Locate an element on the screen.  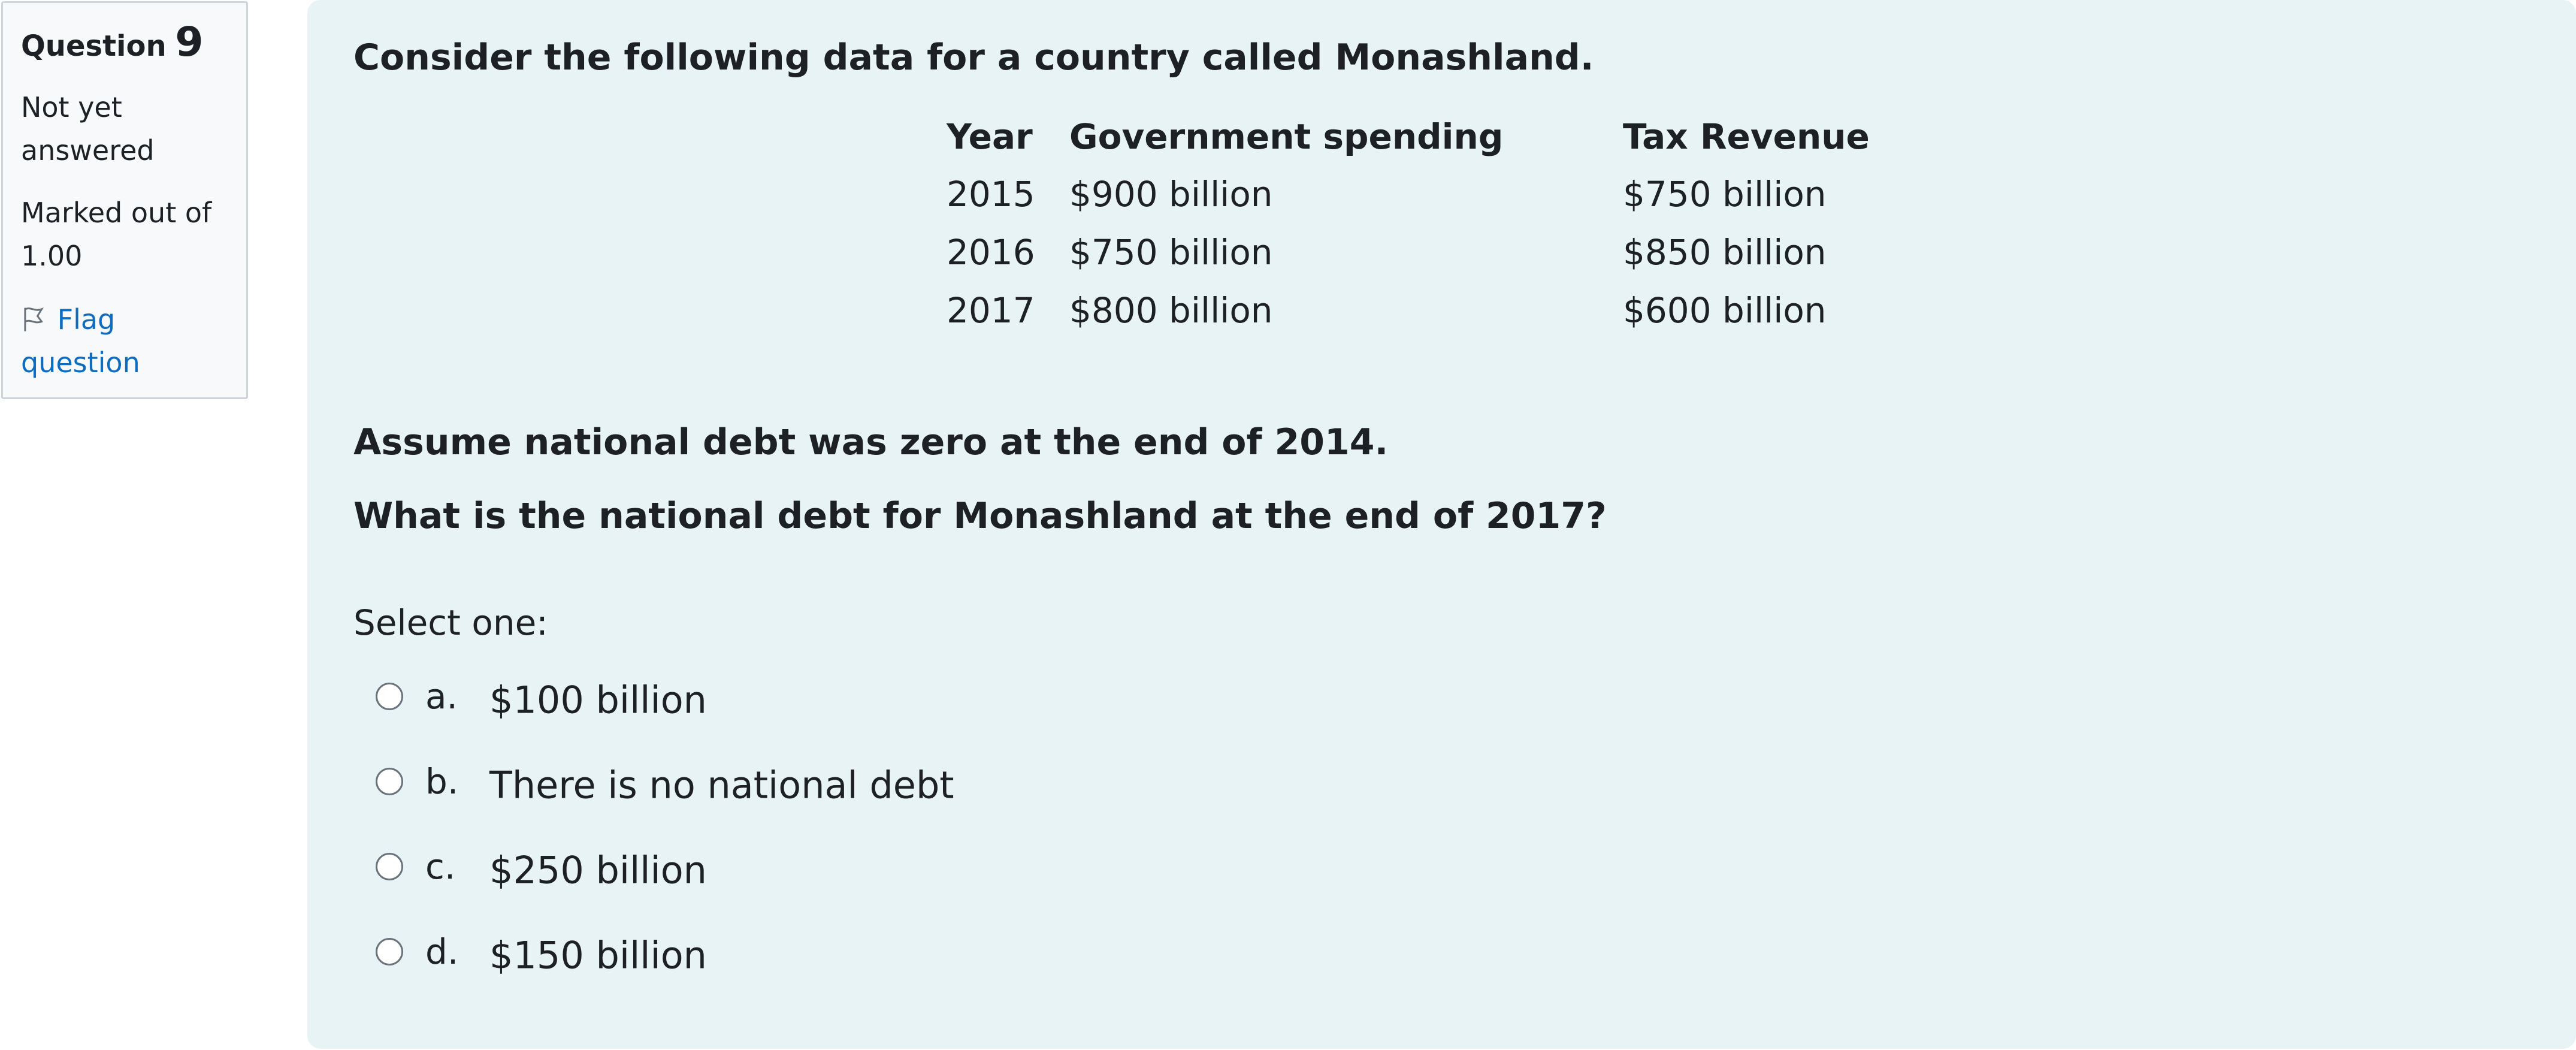
question-number: 9 is located at coordinates (189, 42).